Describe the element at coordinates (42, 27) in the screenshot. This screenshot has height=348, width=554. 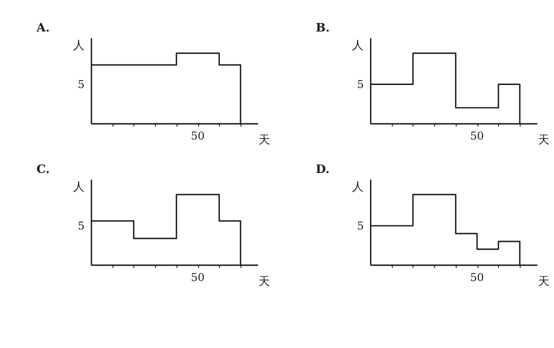
I see `chart-title: A.` at that location.